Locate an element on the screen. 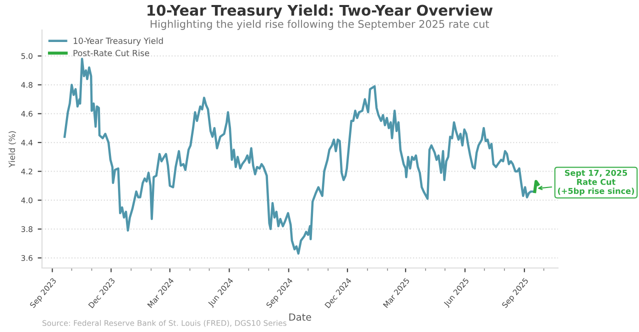 This screenshot has width=639, height=332. chart-title: 10-Year Treasury Yield: Two-Year Overview is located at coordinates (320, 11).